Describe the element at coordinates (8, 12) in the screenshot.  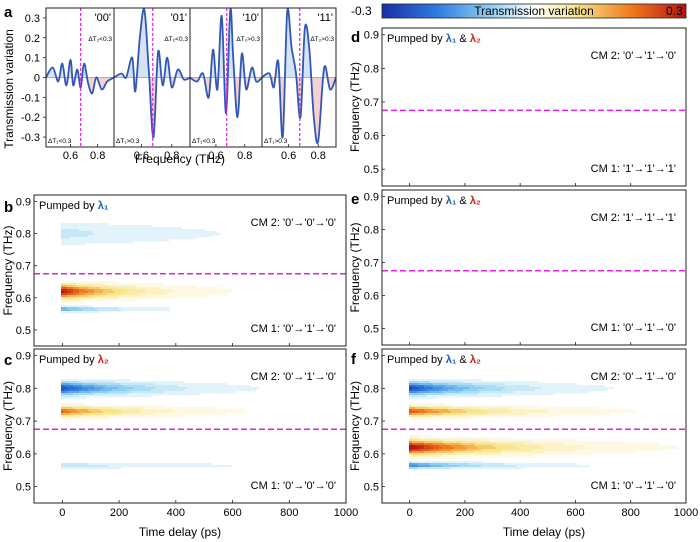
I see `panel-label-a: a` at that location.